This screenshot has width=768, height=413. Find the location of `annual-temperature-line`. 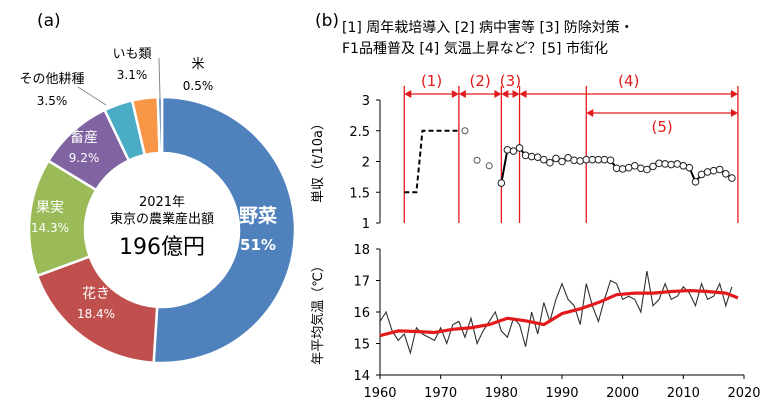

annual-temperature-line is located at coordinates (556, 312).